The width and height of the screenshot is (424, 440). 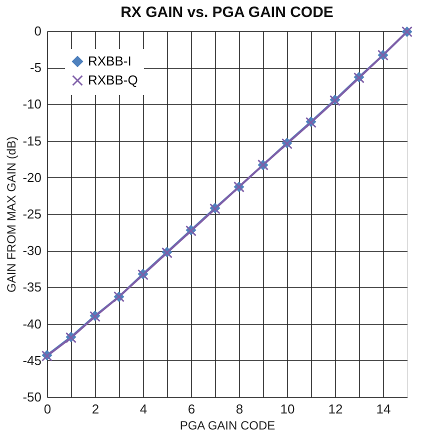 I want to click on y-tick-label: -45, so click(x=32, y=360).